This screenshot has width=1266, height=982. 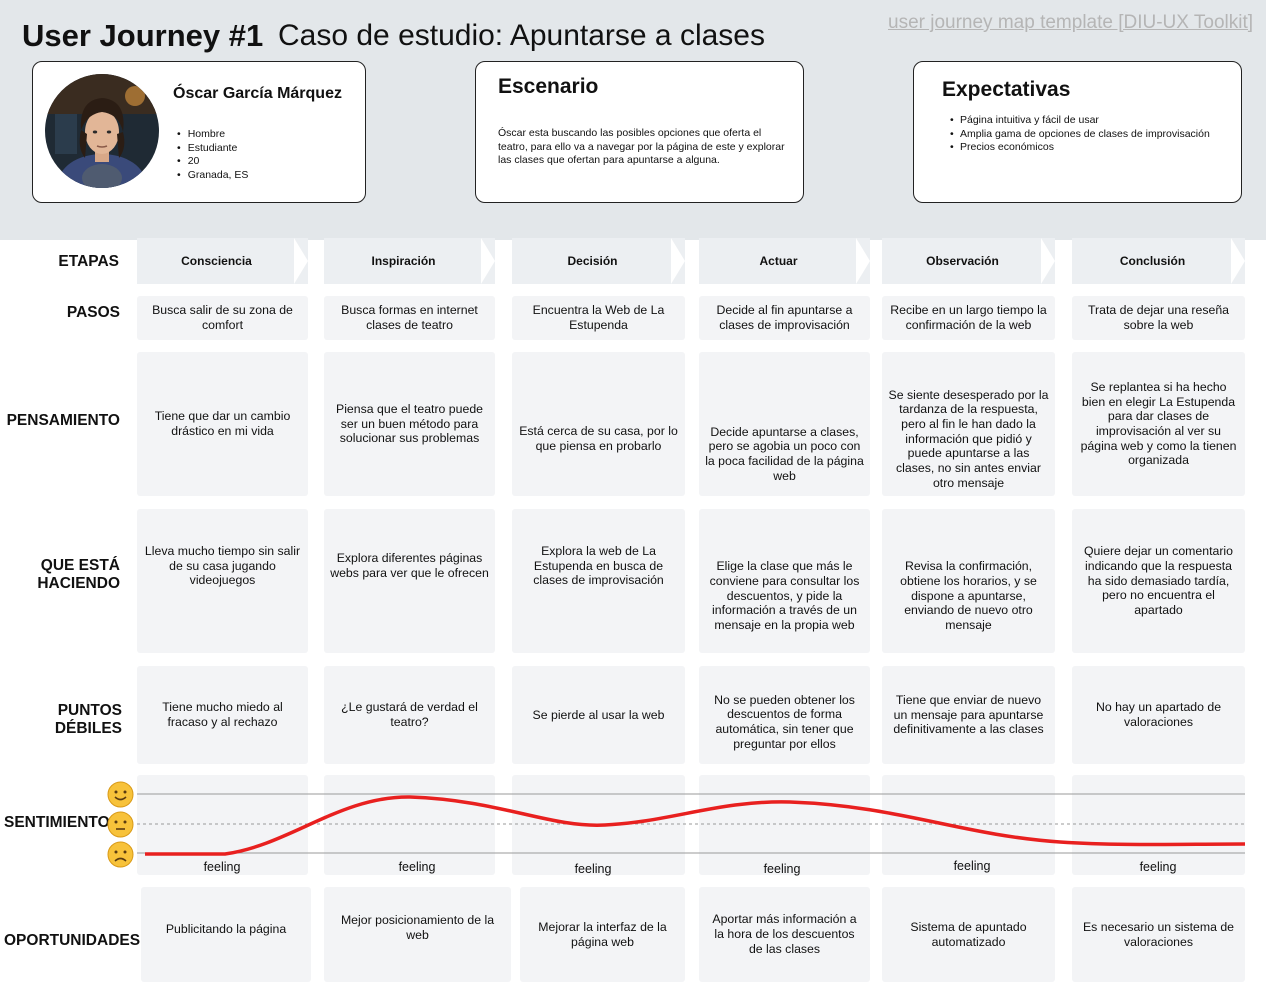 What do you see at coordinates (93, 312) in the screenshot?
I see `row-label-pasos: PASOS` at bounding box center [93, 312].